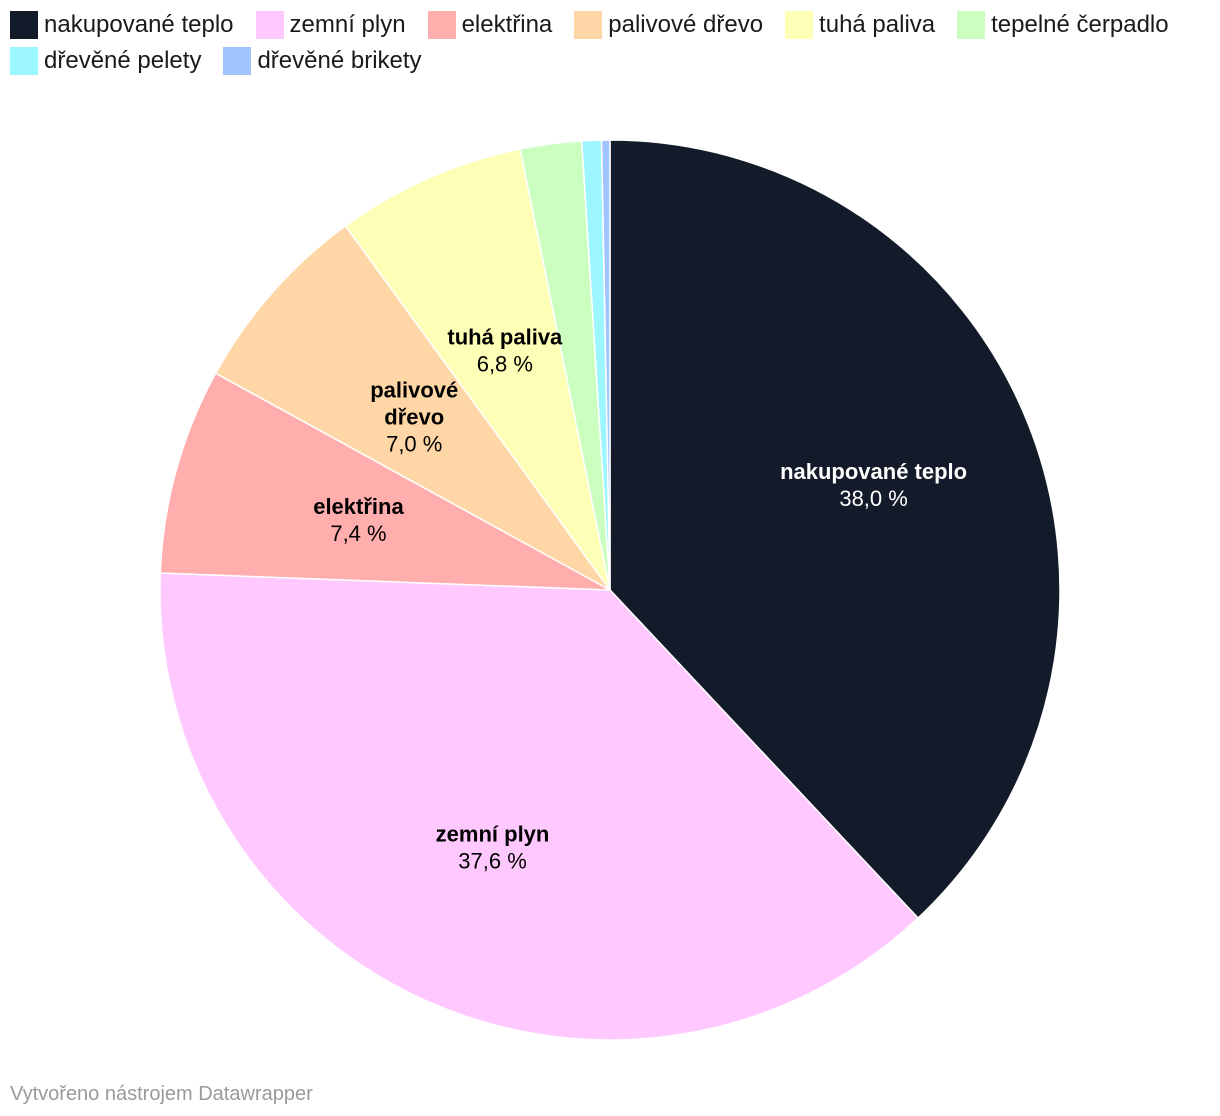 The height and width of the screenshot is (1116, 1220). What do you see at coordinates (507, 24) in the screenshot?
I see `legend-label: elektřina` at bounding box center [507, 24].